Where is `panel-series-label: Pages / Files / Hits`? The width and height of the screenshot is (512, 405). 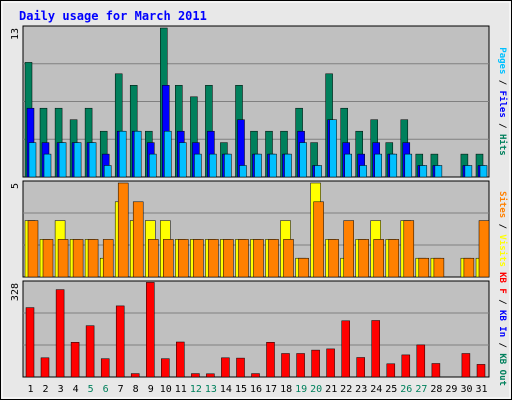 panel-series-label: Pages / Files / Hits is located at coordinates (502, 101).